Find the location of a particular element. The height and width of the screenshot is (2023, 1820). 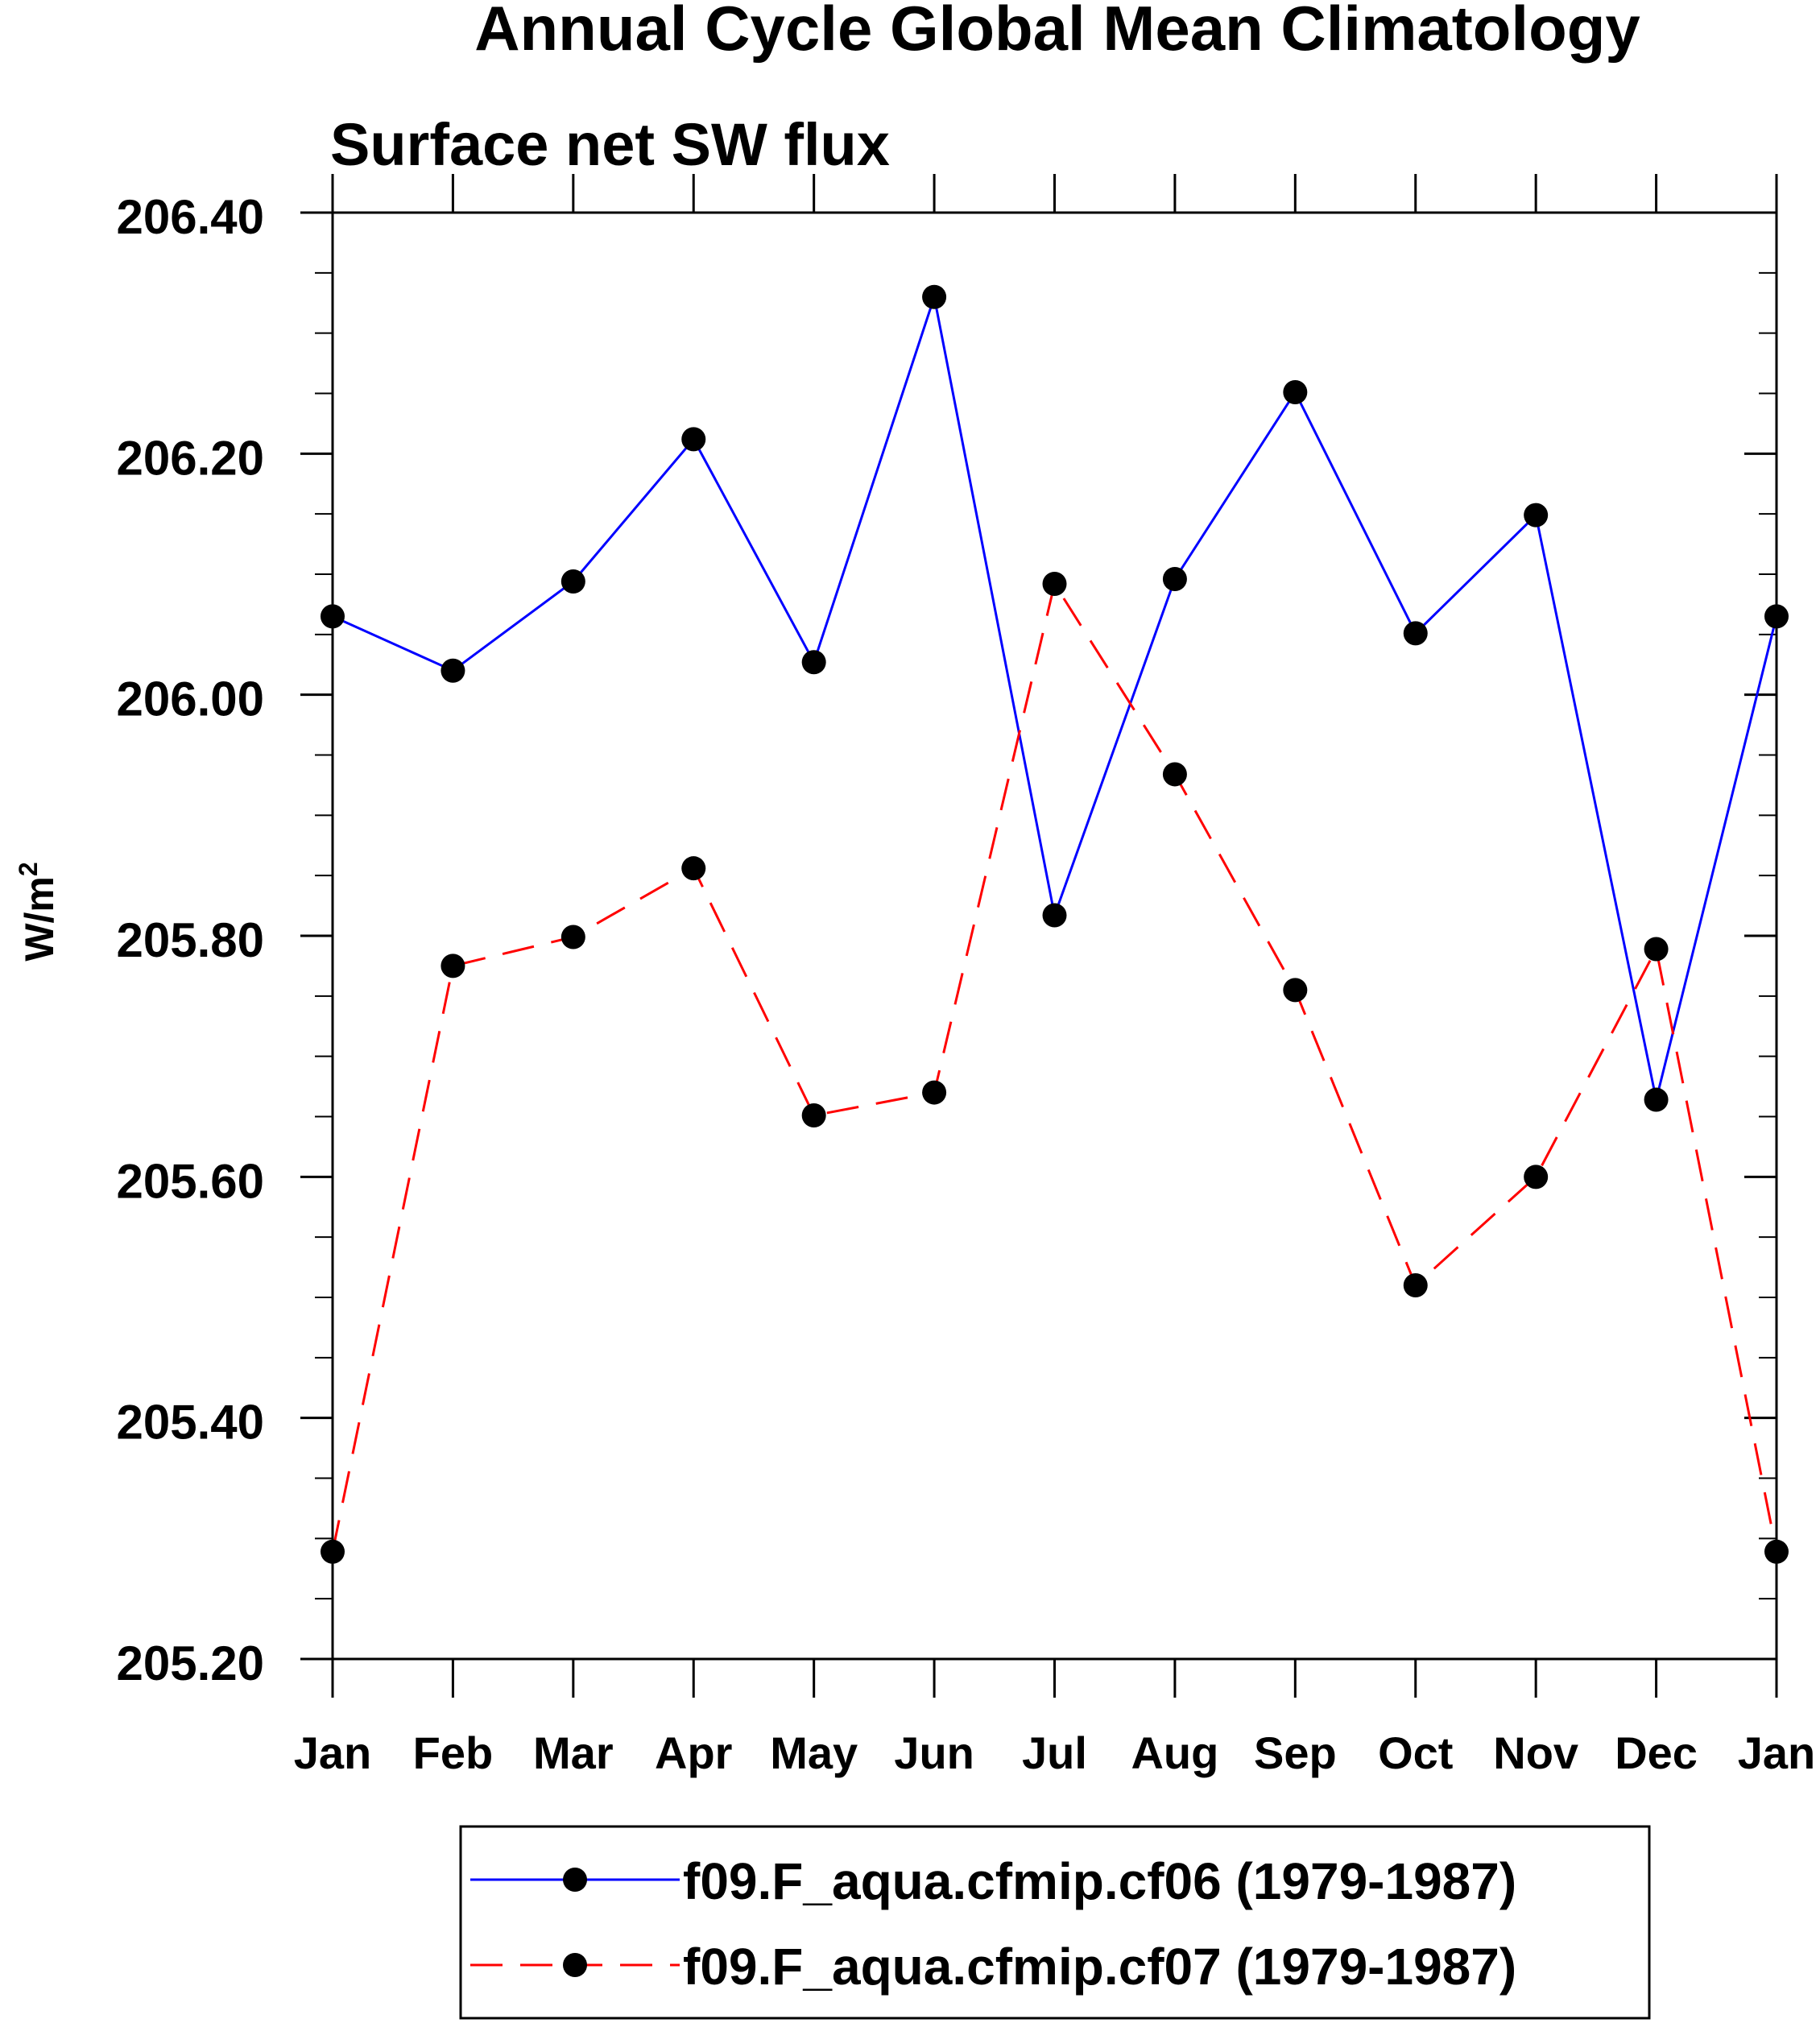

x-tick-label: Jul is located at coordinates (1054, 1752).